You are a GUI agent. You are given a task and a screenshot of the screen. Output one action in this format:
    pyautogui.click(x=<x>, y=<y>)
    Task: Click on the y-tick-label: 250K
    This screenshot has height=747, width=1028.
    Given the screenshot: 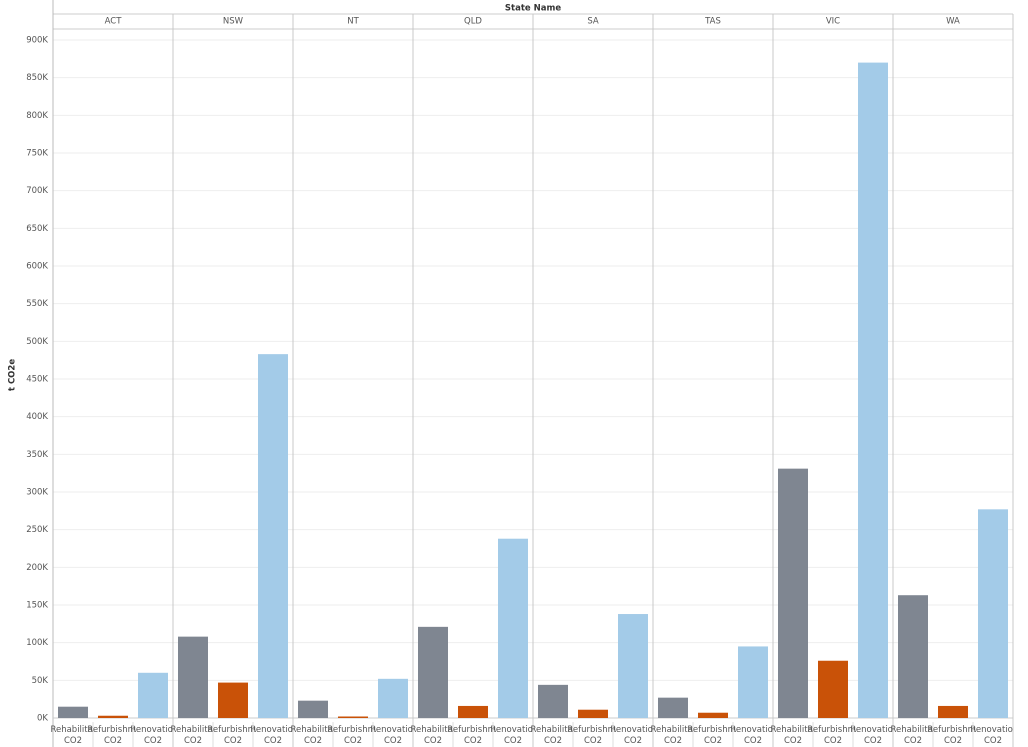 What is the action you would take?
    pyautogui.click(x=37, y=530)
    